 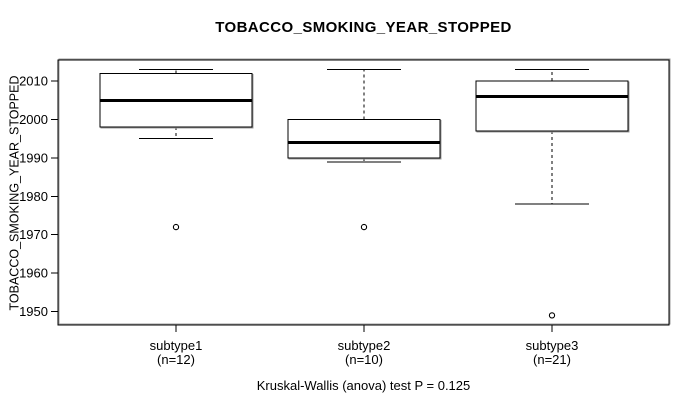 I want to click on y-tick-label: 2000, so click(x=33, y=119).